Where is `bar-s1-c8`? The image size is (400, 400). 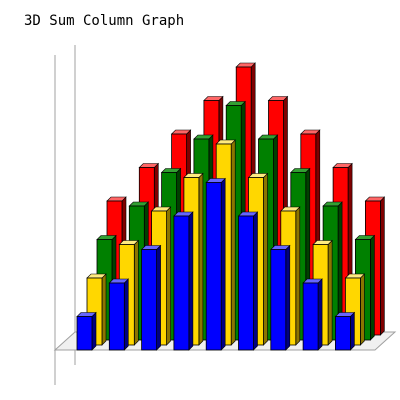 bar-s1-c8 is located at coordinates (312, 314).